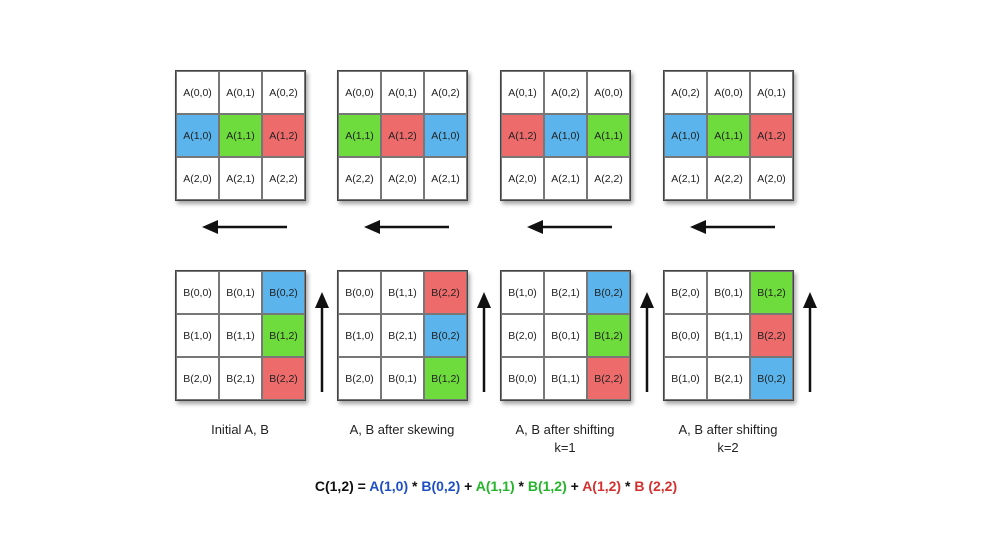  What do you see at coordinates (565, 292) in the screenshot?
I see `matrix-b-stage-3-cell-0-1: B(2,1)` at bounding box center [565, 292].